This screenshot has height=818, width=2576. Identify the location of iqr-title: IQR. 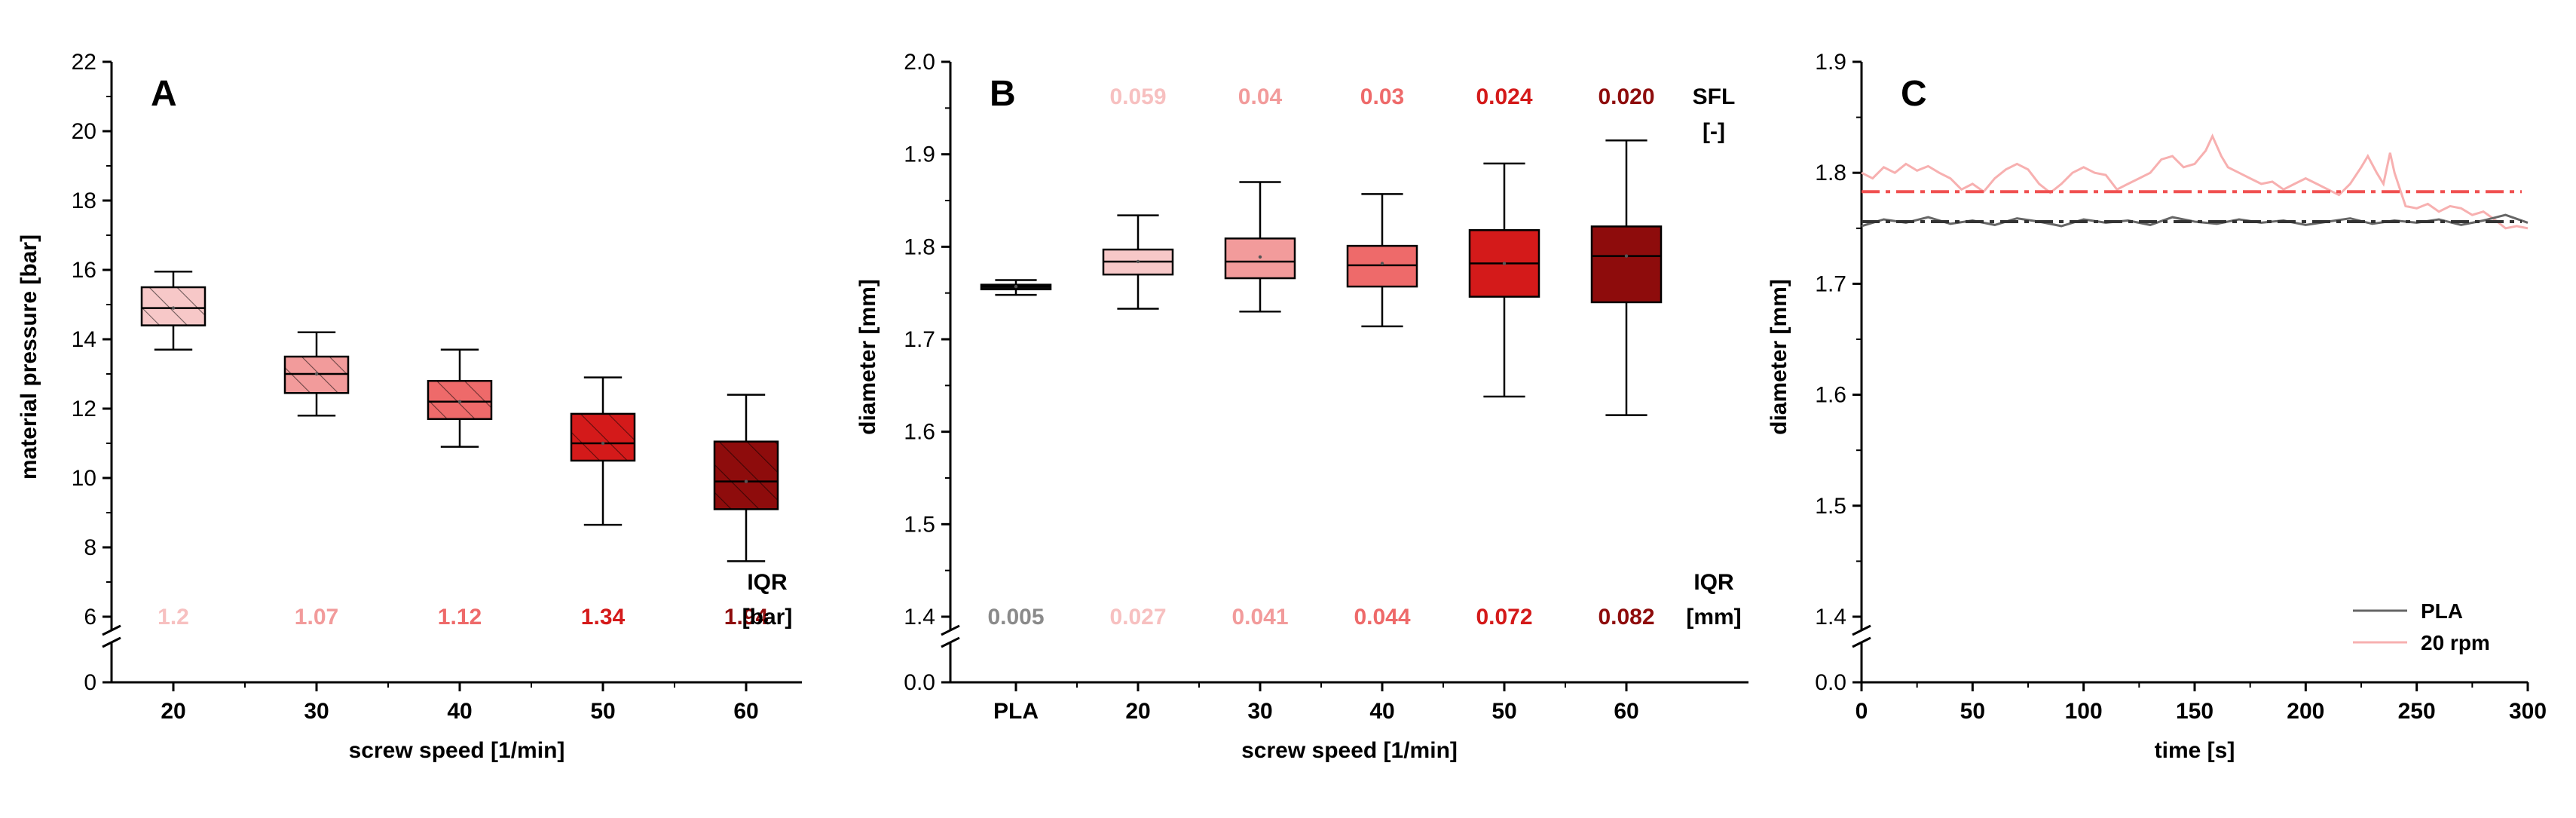
(1713, 582).